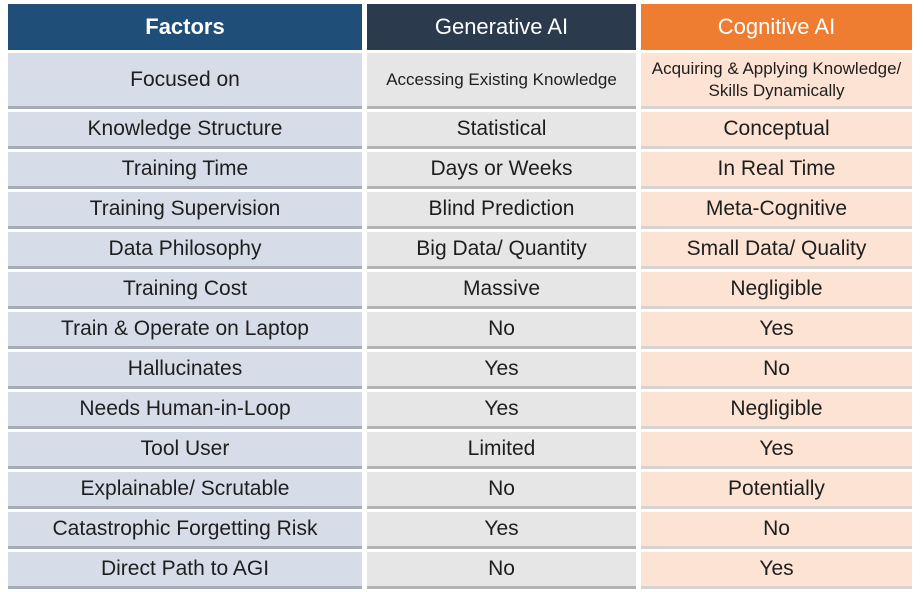 The height and width of the screenshot is (592, 924). What do you see at coordinates (185, 570) in the screenshot?
I see `factor-cell: Direct Path to AGI` at bounding box center [185, 570].